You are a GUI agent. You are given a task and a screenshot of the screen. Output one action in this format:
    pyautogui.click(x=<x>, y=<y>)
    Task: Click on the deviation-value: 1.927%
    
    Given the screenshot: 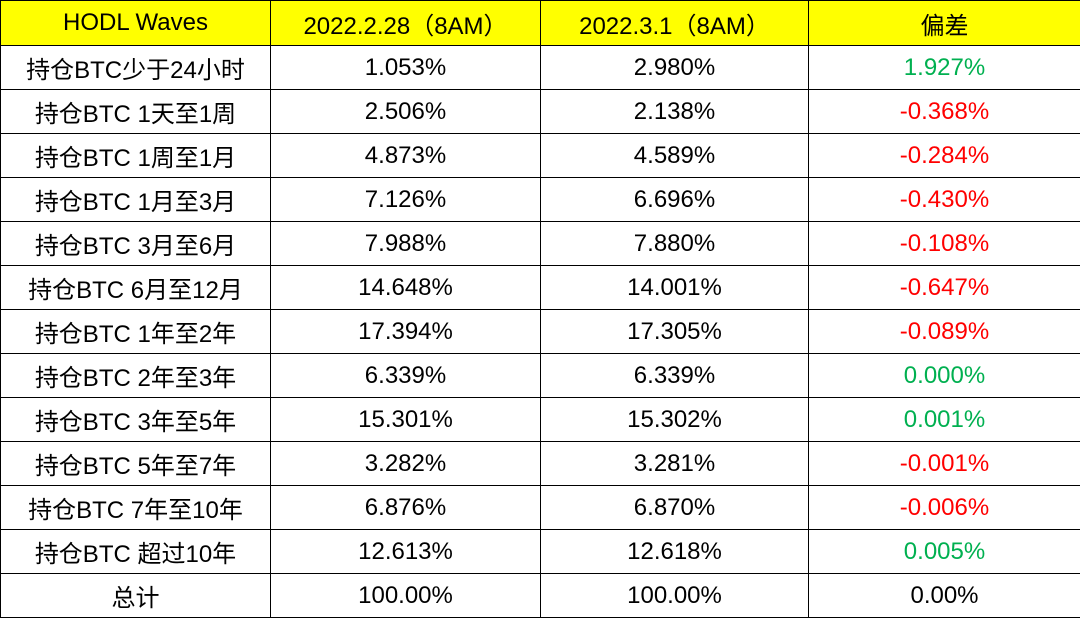 What is the action you would take?
    pyautogui.click(x=944, y=67)
    